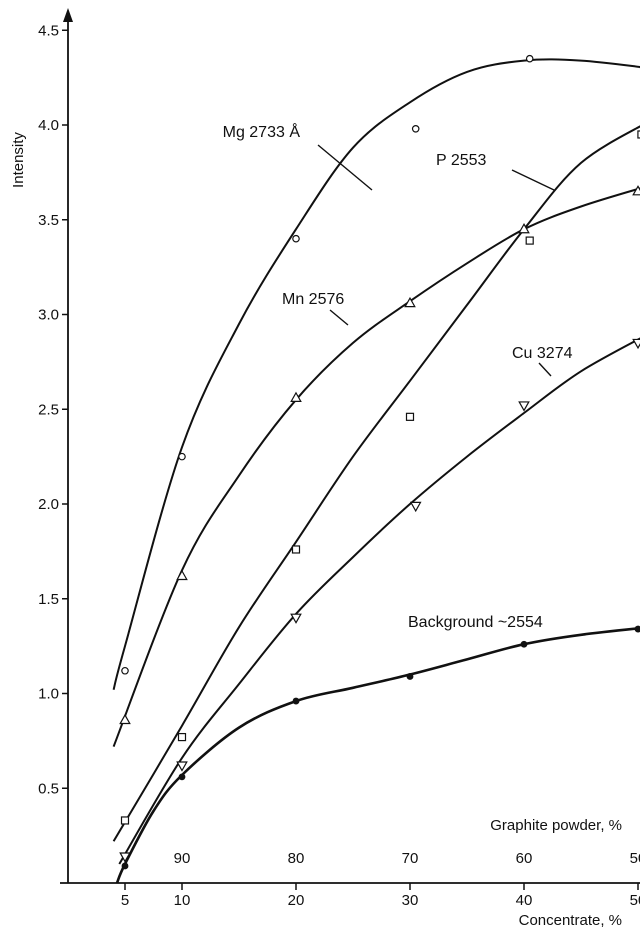 The height and width of the screenshot is (939, 640). I want to click on series-label-p: P 2553, so click(461, 160).